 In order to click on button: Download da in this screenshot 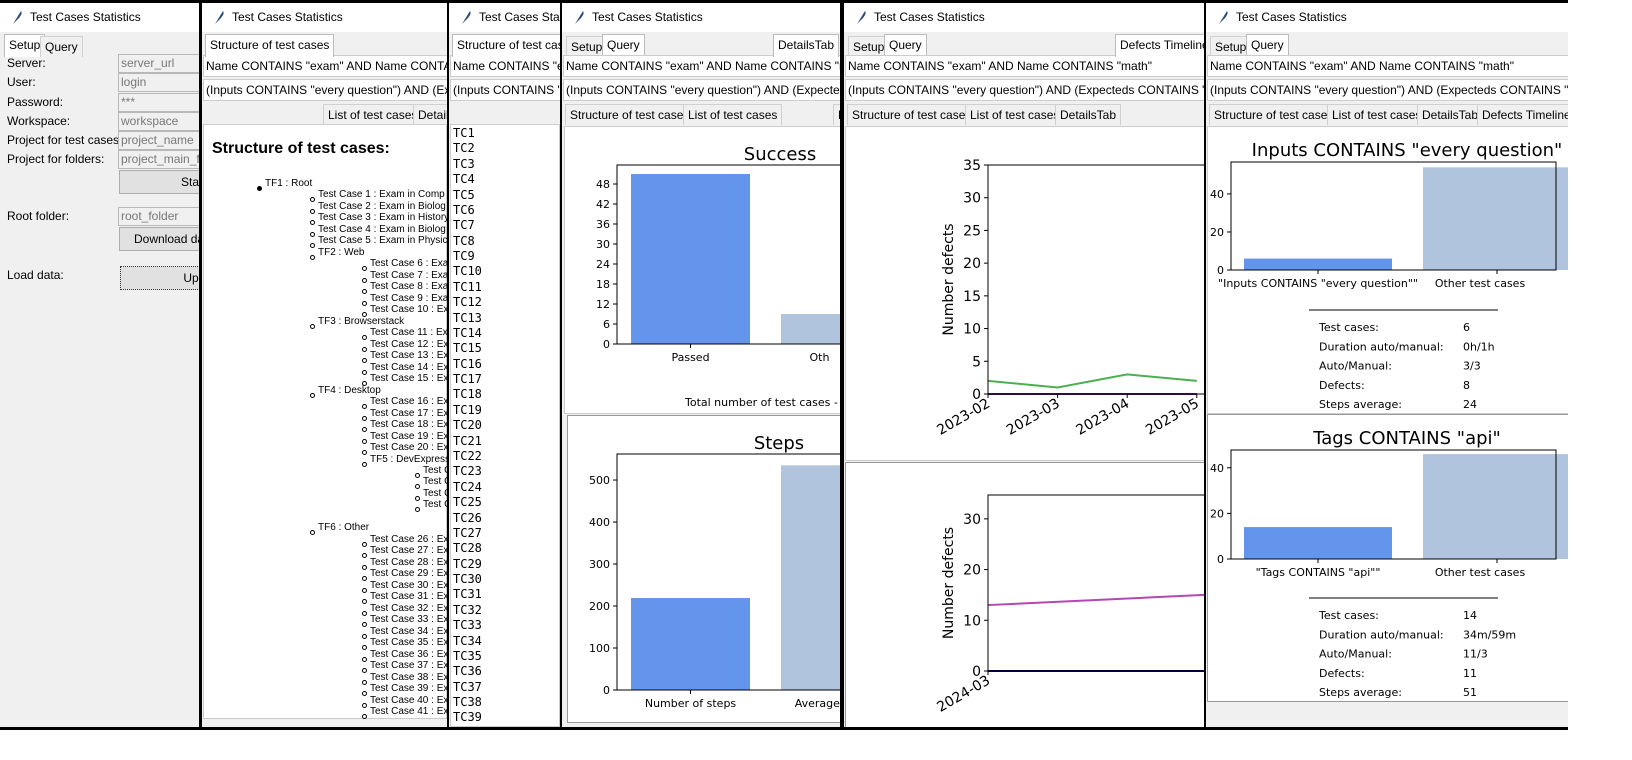, I will do `click(159, 239)`.